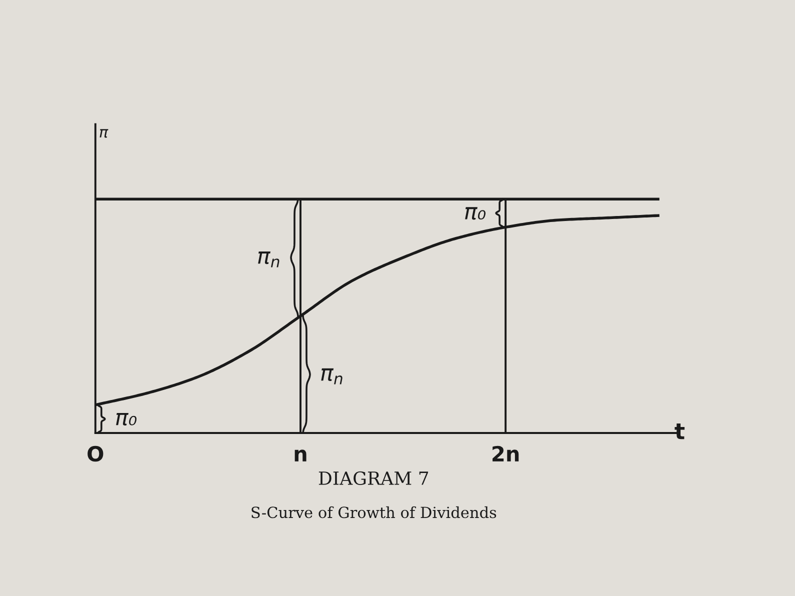 The height and width of the screenshot is (596, 795). I want to click on text: DIAGRAM 7, so click(373, 478).